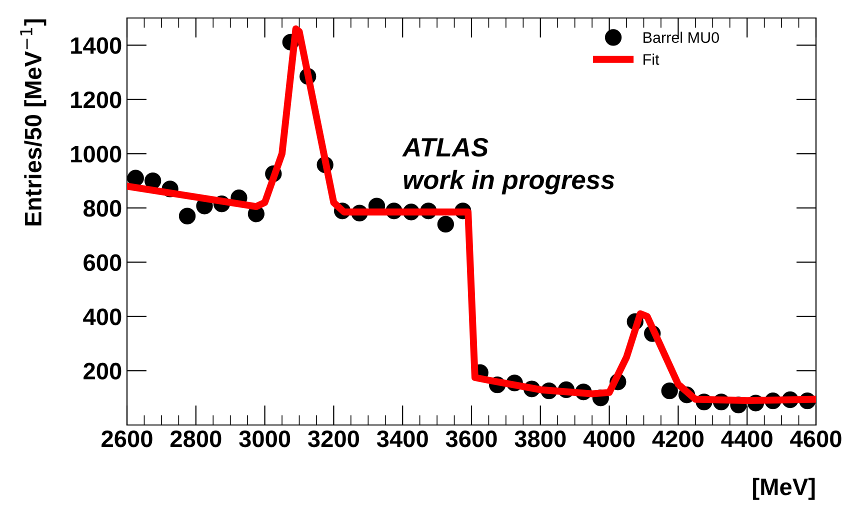 Image resolution: width=850 pixels, height=507 pixels. Describe the element at coordinates (196, 439) in the screenshot. I see `x-tick-label: 2800` at that location.